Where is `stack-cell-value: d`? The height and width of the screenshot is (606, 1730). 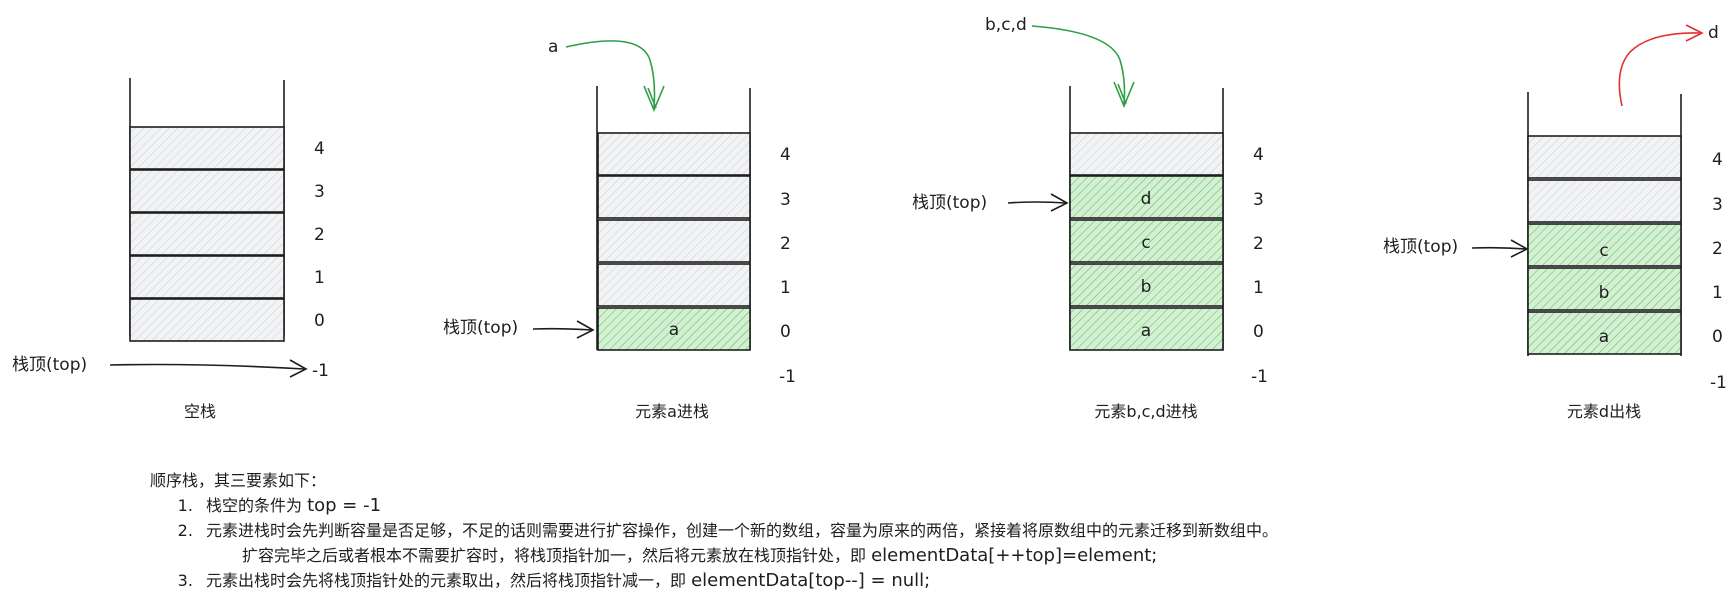 stack-cell-value: d is located at coordinates (1146, 199).